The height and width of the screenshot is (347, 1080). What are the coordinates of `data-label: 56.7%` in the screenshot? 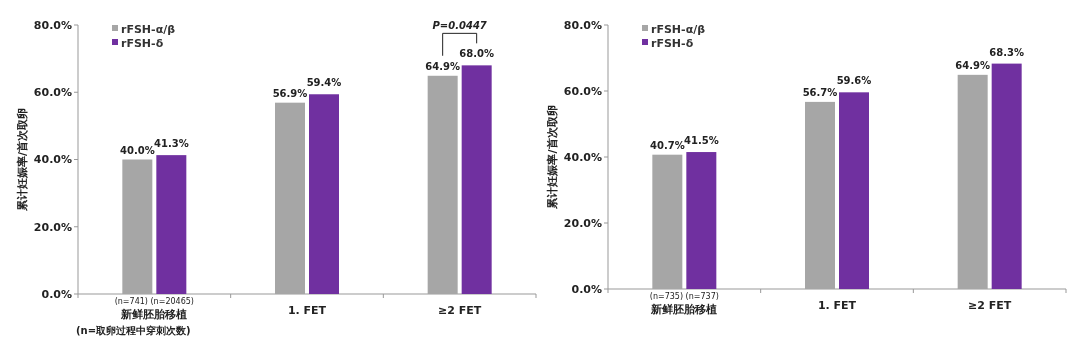 It's located at (820, 92).